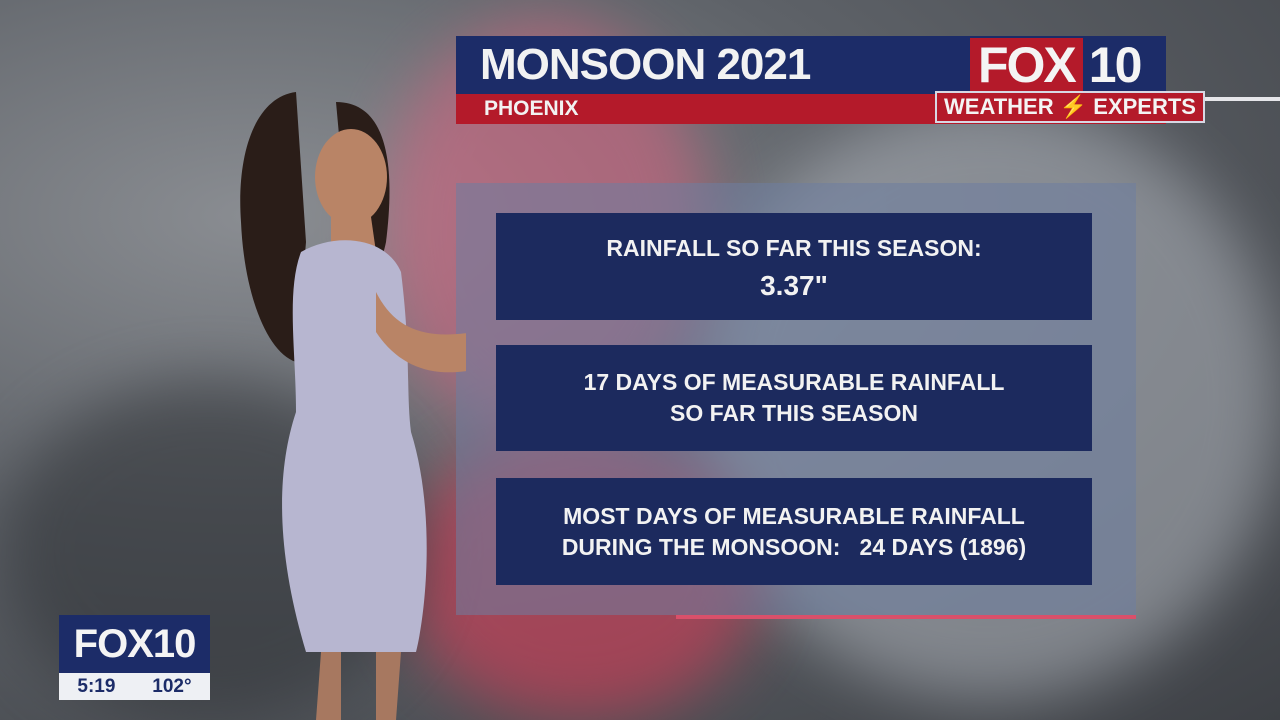 The height and width of the screenshot is (720, 1280). What do you see at coordinates (1073, 106) in the screenshot?
I see `lightning-icon: ⚡` at bounding box center [1073, 106].